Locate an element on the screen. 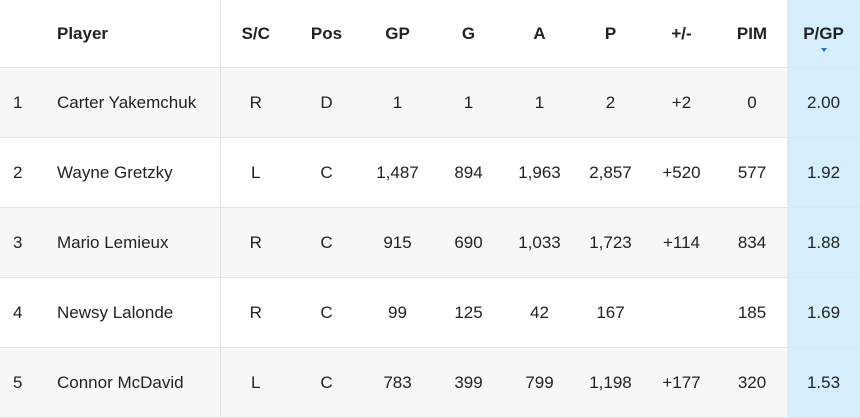 Image resolution: width=860 pixels, height=418 pixels. stat-cell: 1.88 is located at coordinates (823, 242).